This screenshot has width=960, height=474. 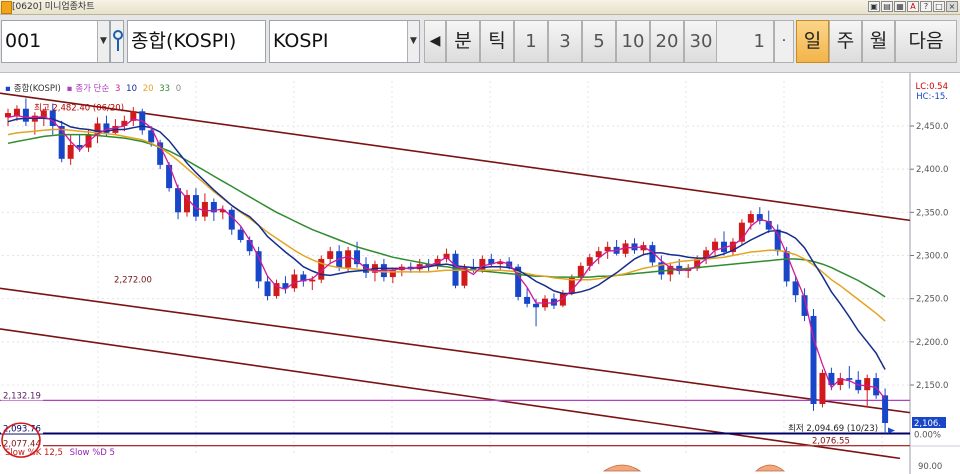 I want to click on interval-qty-input: 1, so click(x=745, y=41).